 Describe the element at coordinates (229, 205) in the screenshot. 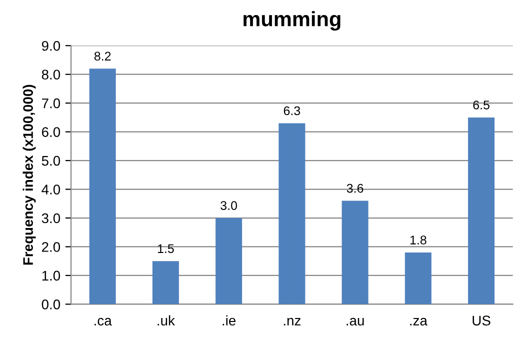

I see `data-label: 3.0` at that location.